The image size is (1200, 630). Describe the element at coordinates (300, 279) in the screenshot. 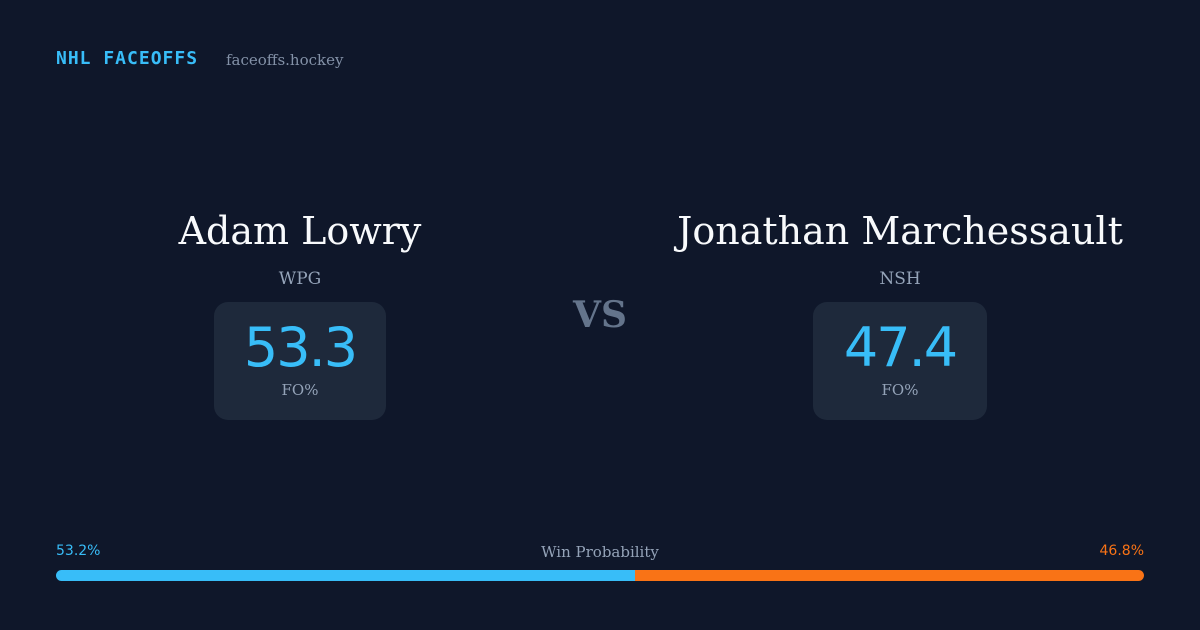

I see `team: WPG` at that location.